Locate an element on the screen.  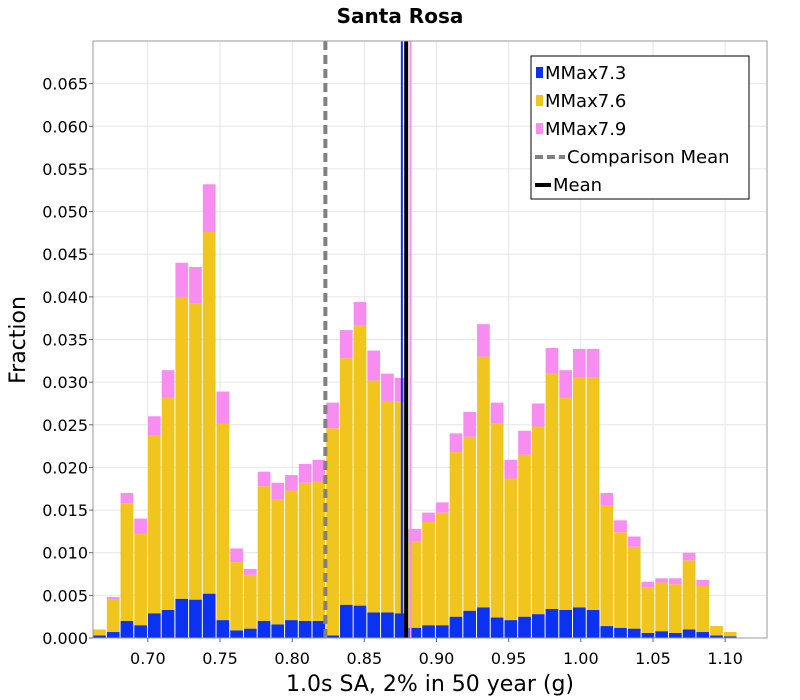
x-tick-label: 0.95 is located at coordinates (509, 658).